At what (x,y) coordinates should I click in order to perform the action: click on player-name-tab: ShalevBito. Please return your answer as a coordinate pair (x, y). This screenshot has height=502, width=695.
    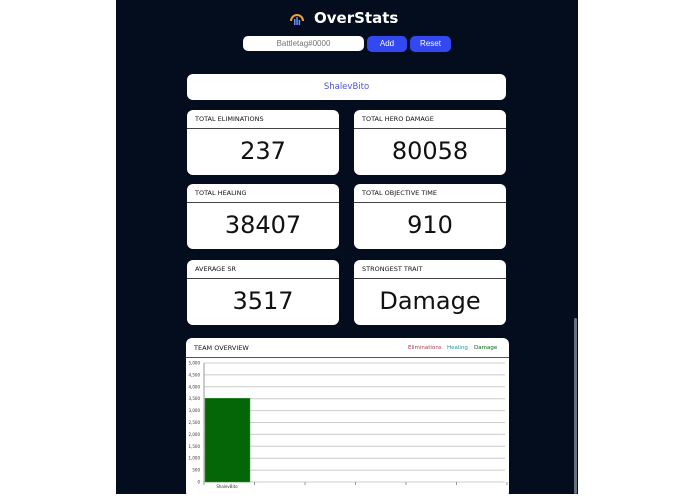
    Looking at the image, I should click on (346, 87).